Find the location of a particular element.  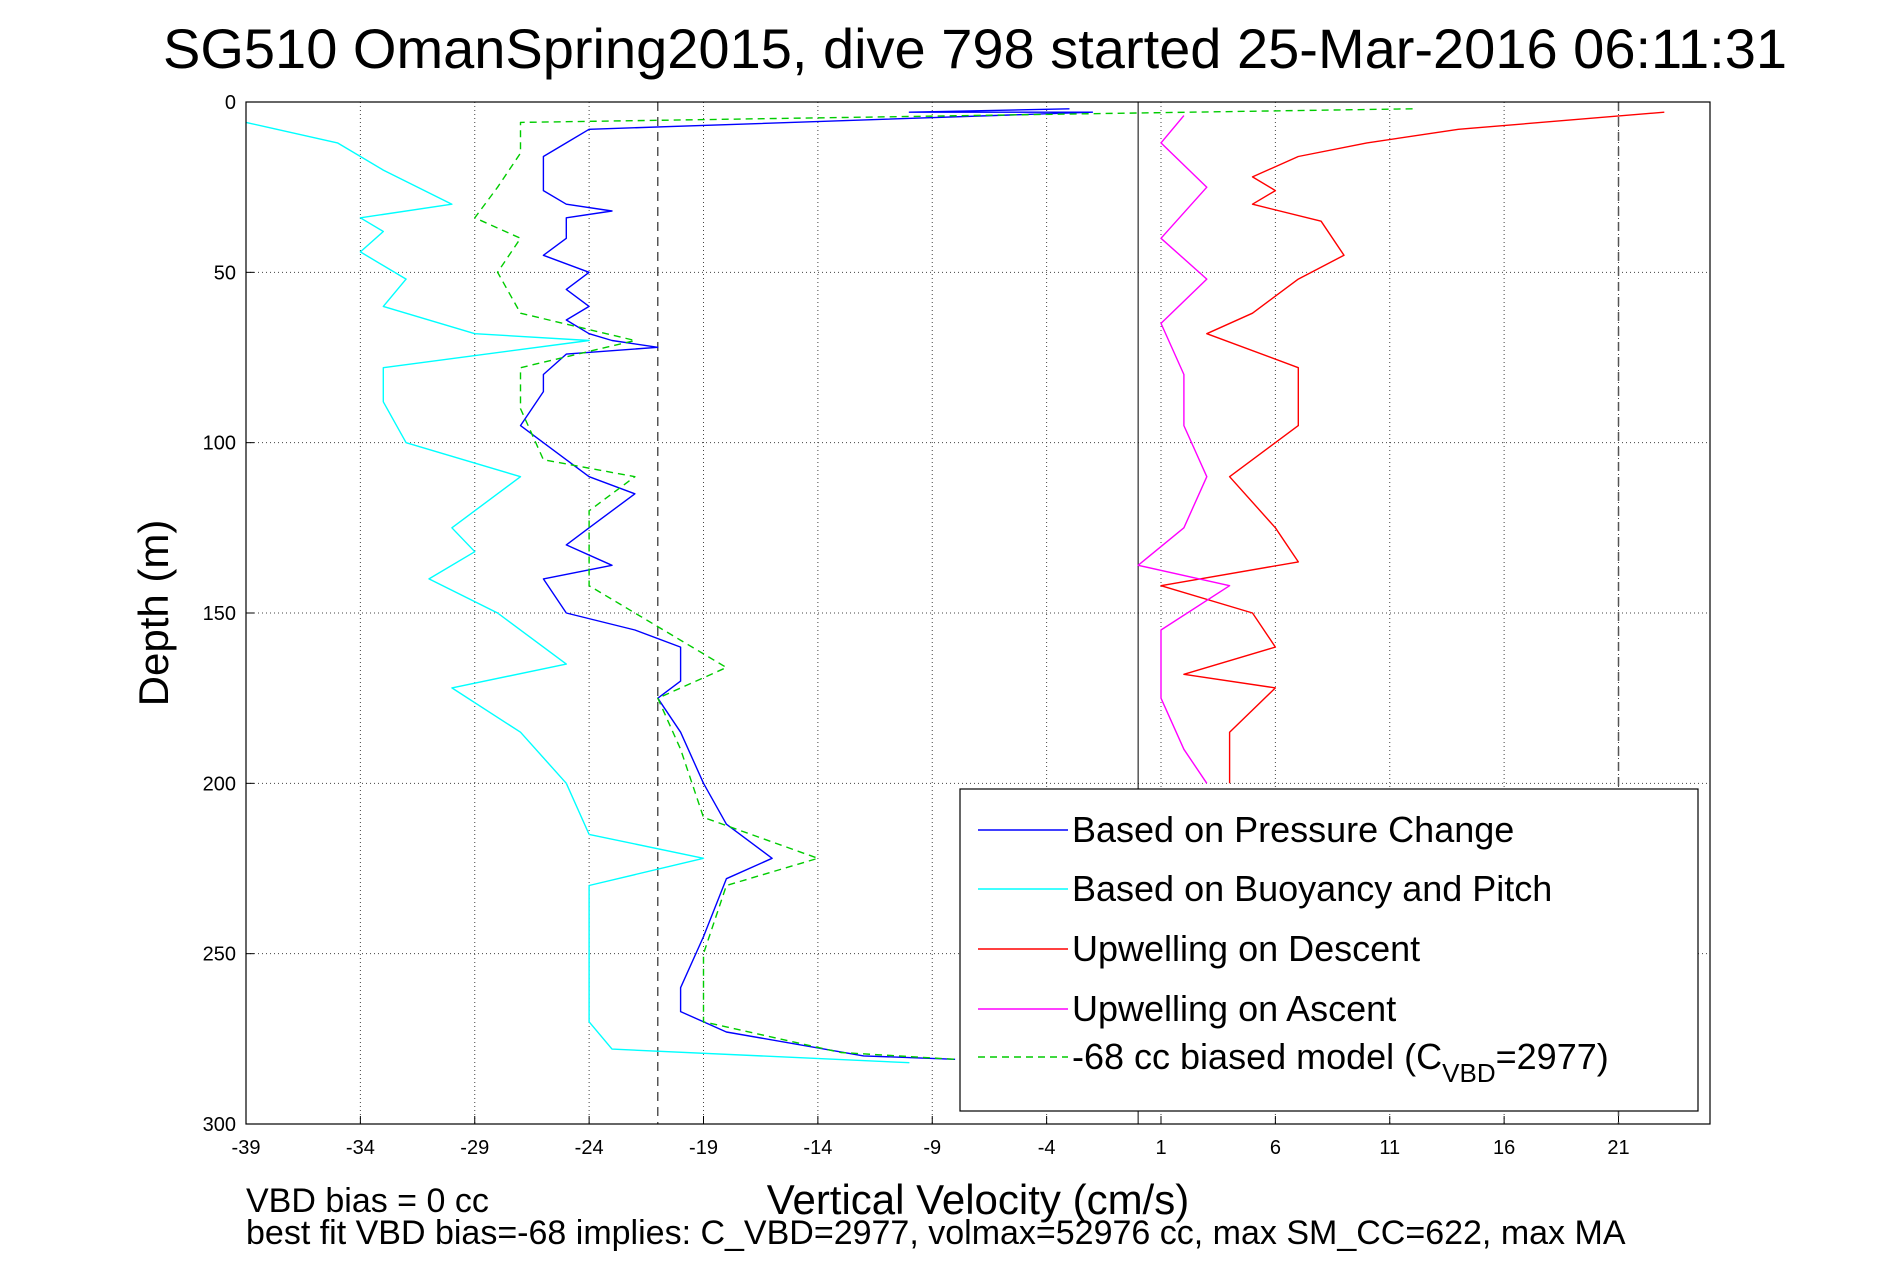

y-tick-label: 300 is located at coordinates (219, 1125).